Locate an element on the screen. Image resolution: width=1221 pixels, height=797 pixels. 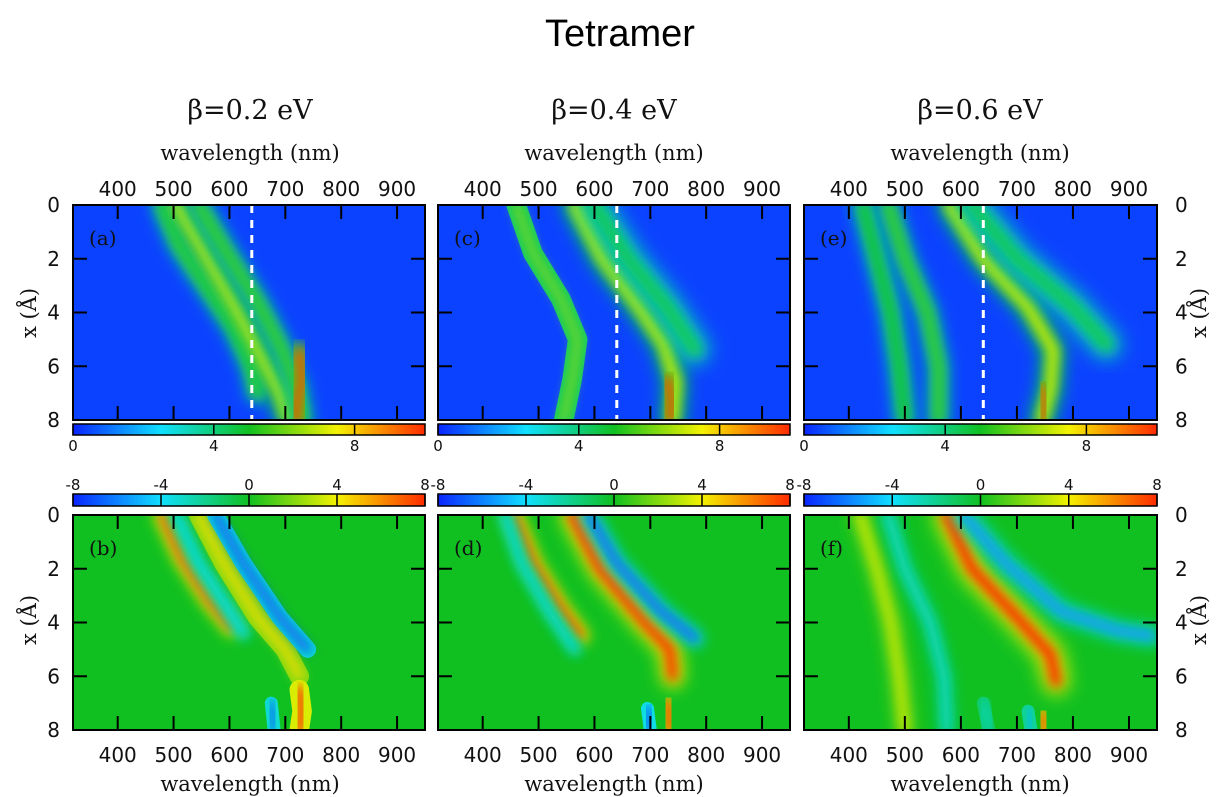
colorbar-top-2: 0 4 8 is located at coordinates (611, 439).